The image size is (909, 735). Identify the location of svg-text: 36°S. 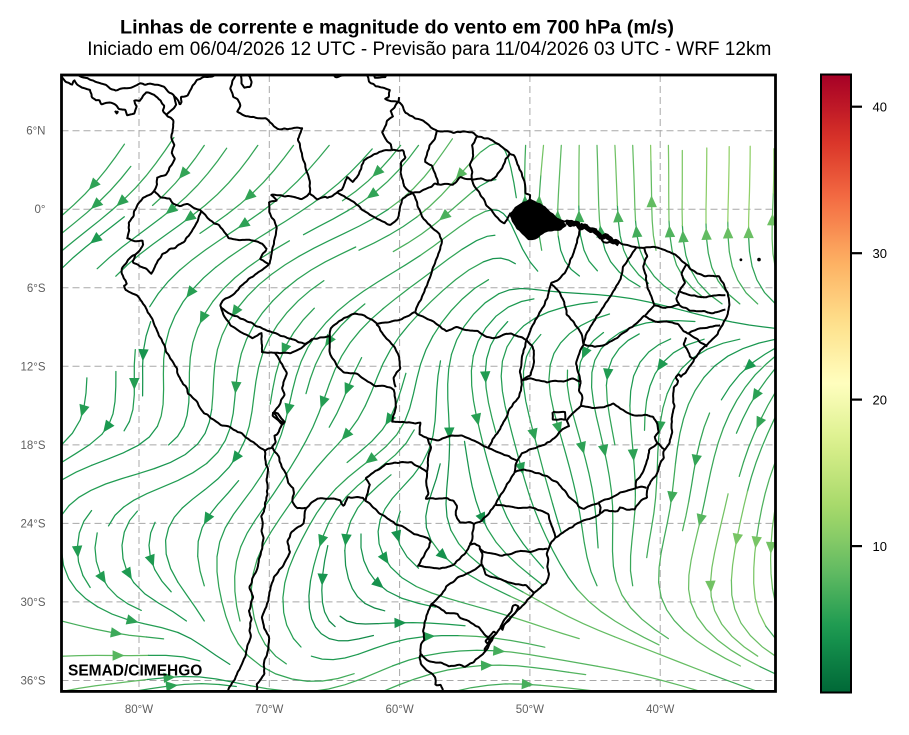
(32, 682).